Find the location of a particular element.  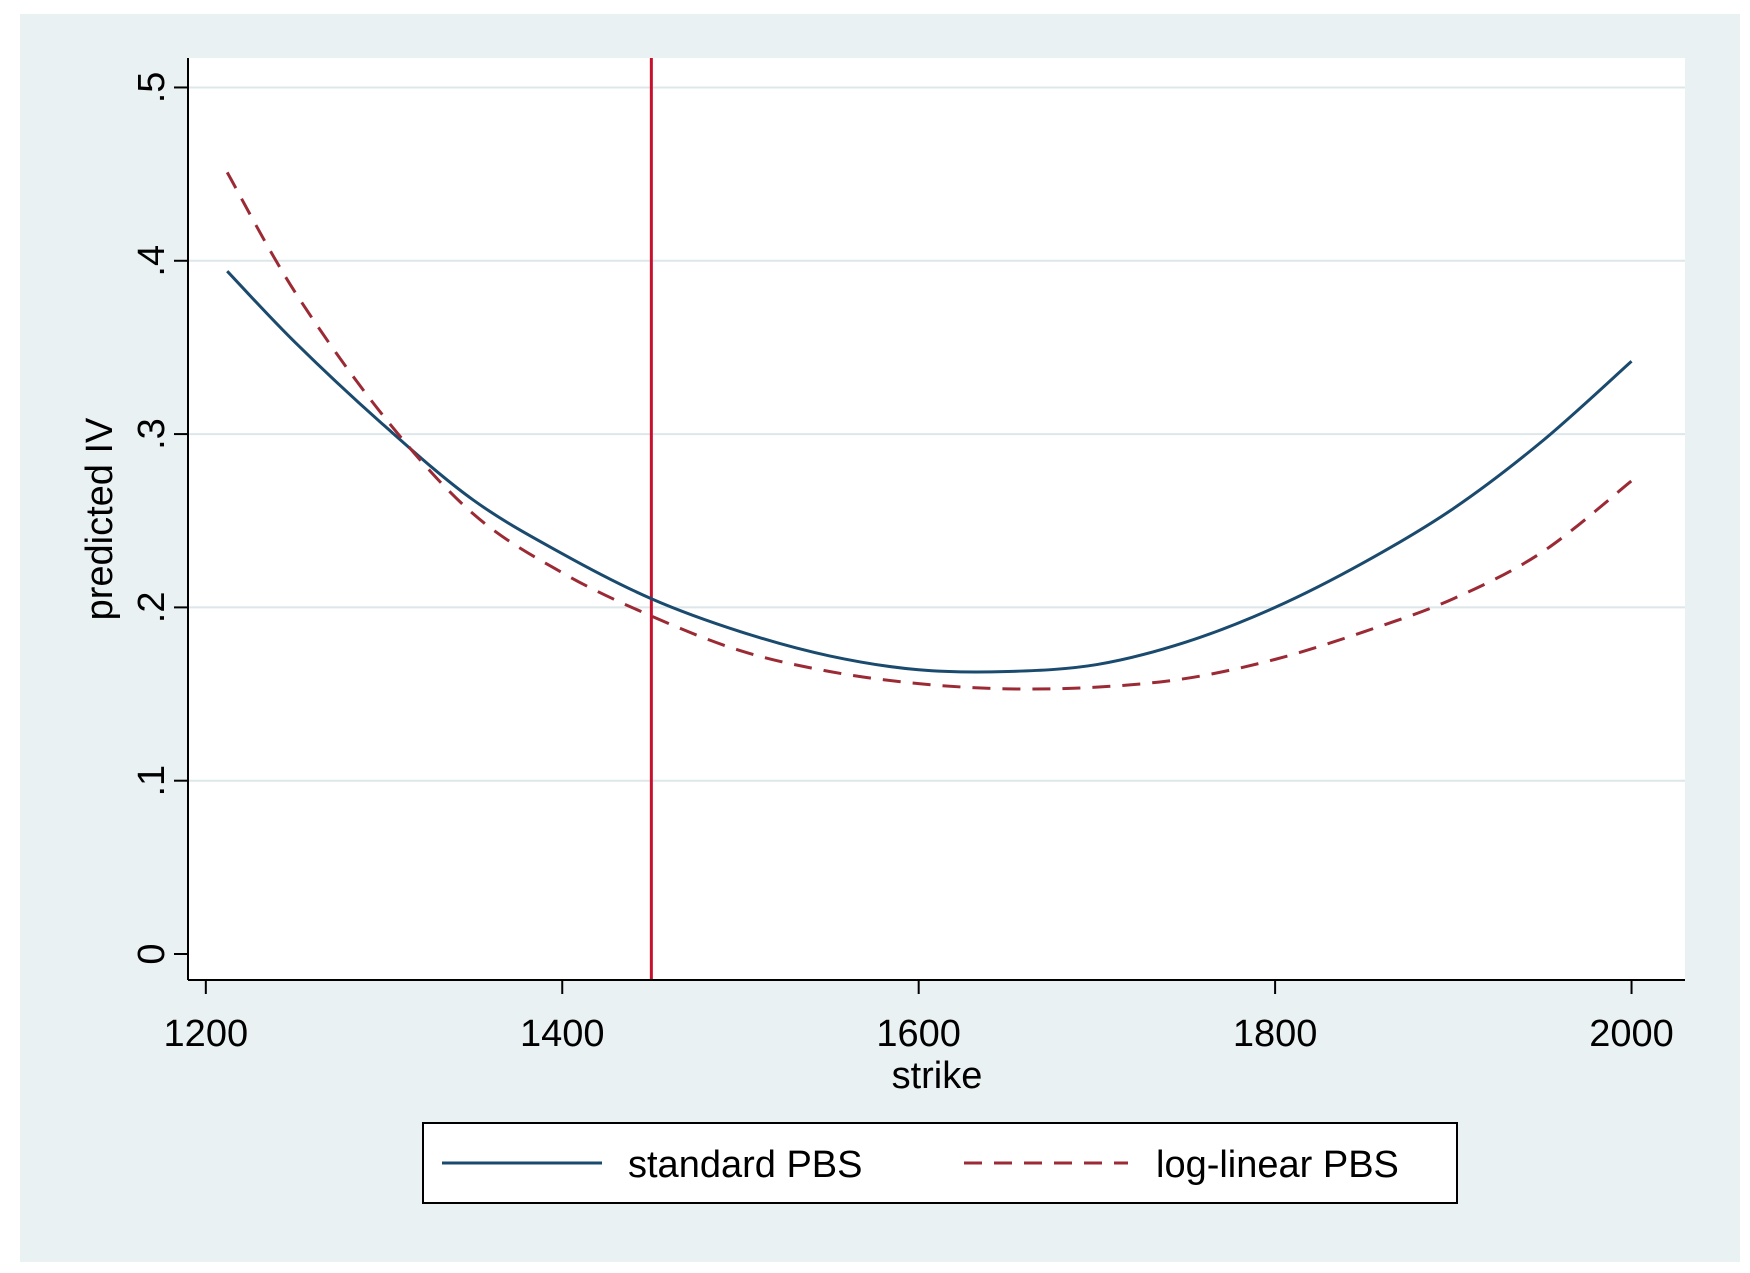

y-tick-label: .5 is located at coordinates (152, 88).